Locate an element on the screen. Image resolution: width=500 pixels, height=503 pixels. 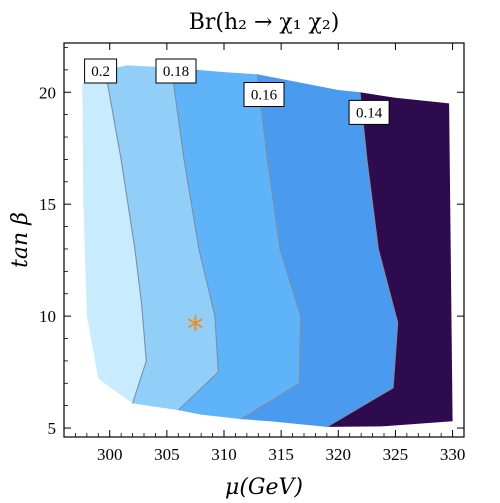
contour-label-0.18: 0.18 is located at coordinates (176, 71).